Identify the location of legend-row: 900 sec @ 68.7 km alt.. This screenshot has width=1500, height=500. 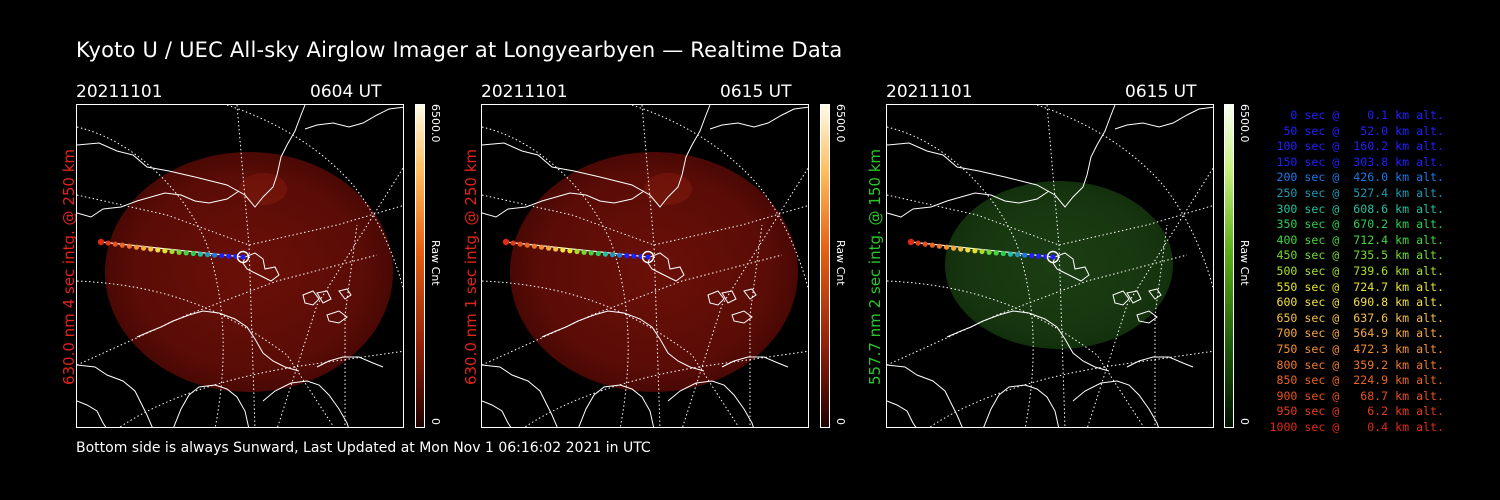
(1356, 395).